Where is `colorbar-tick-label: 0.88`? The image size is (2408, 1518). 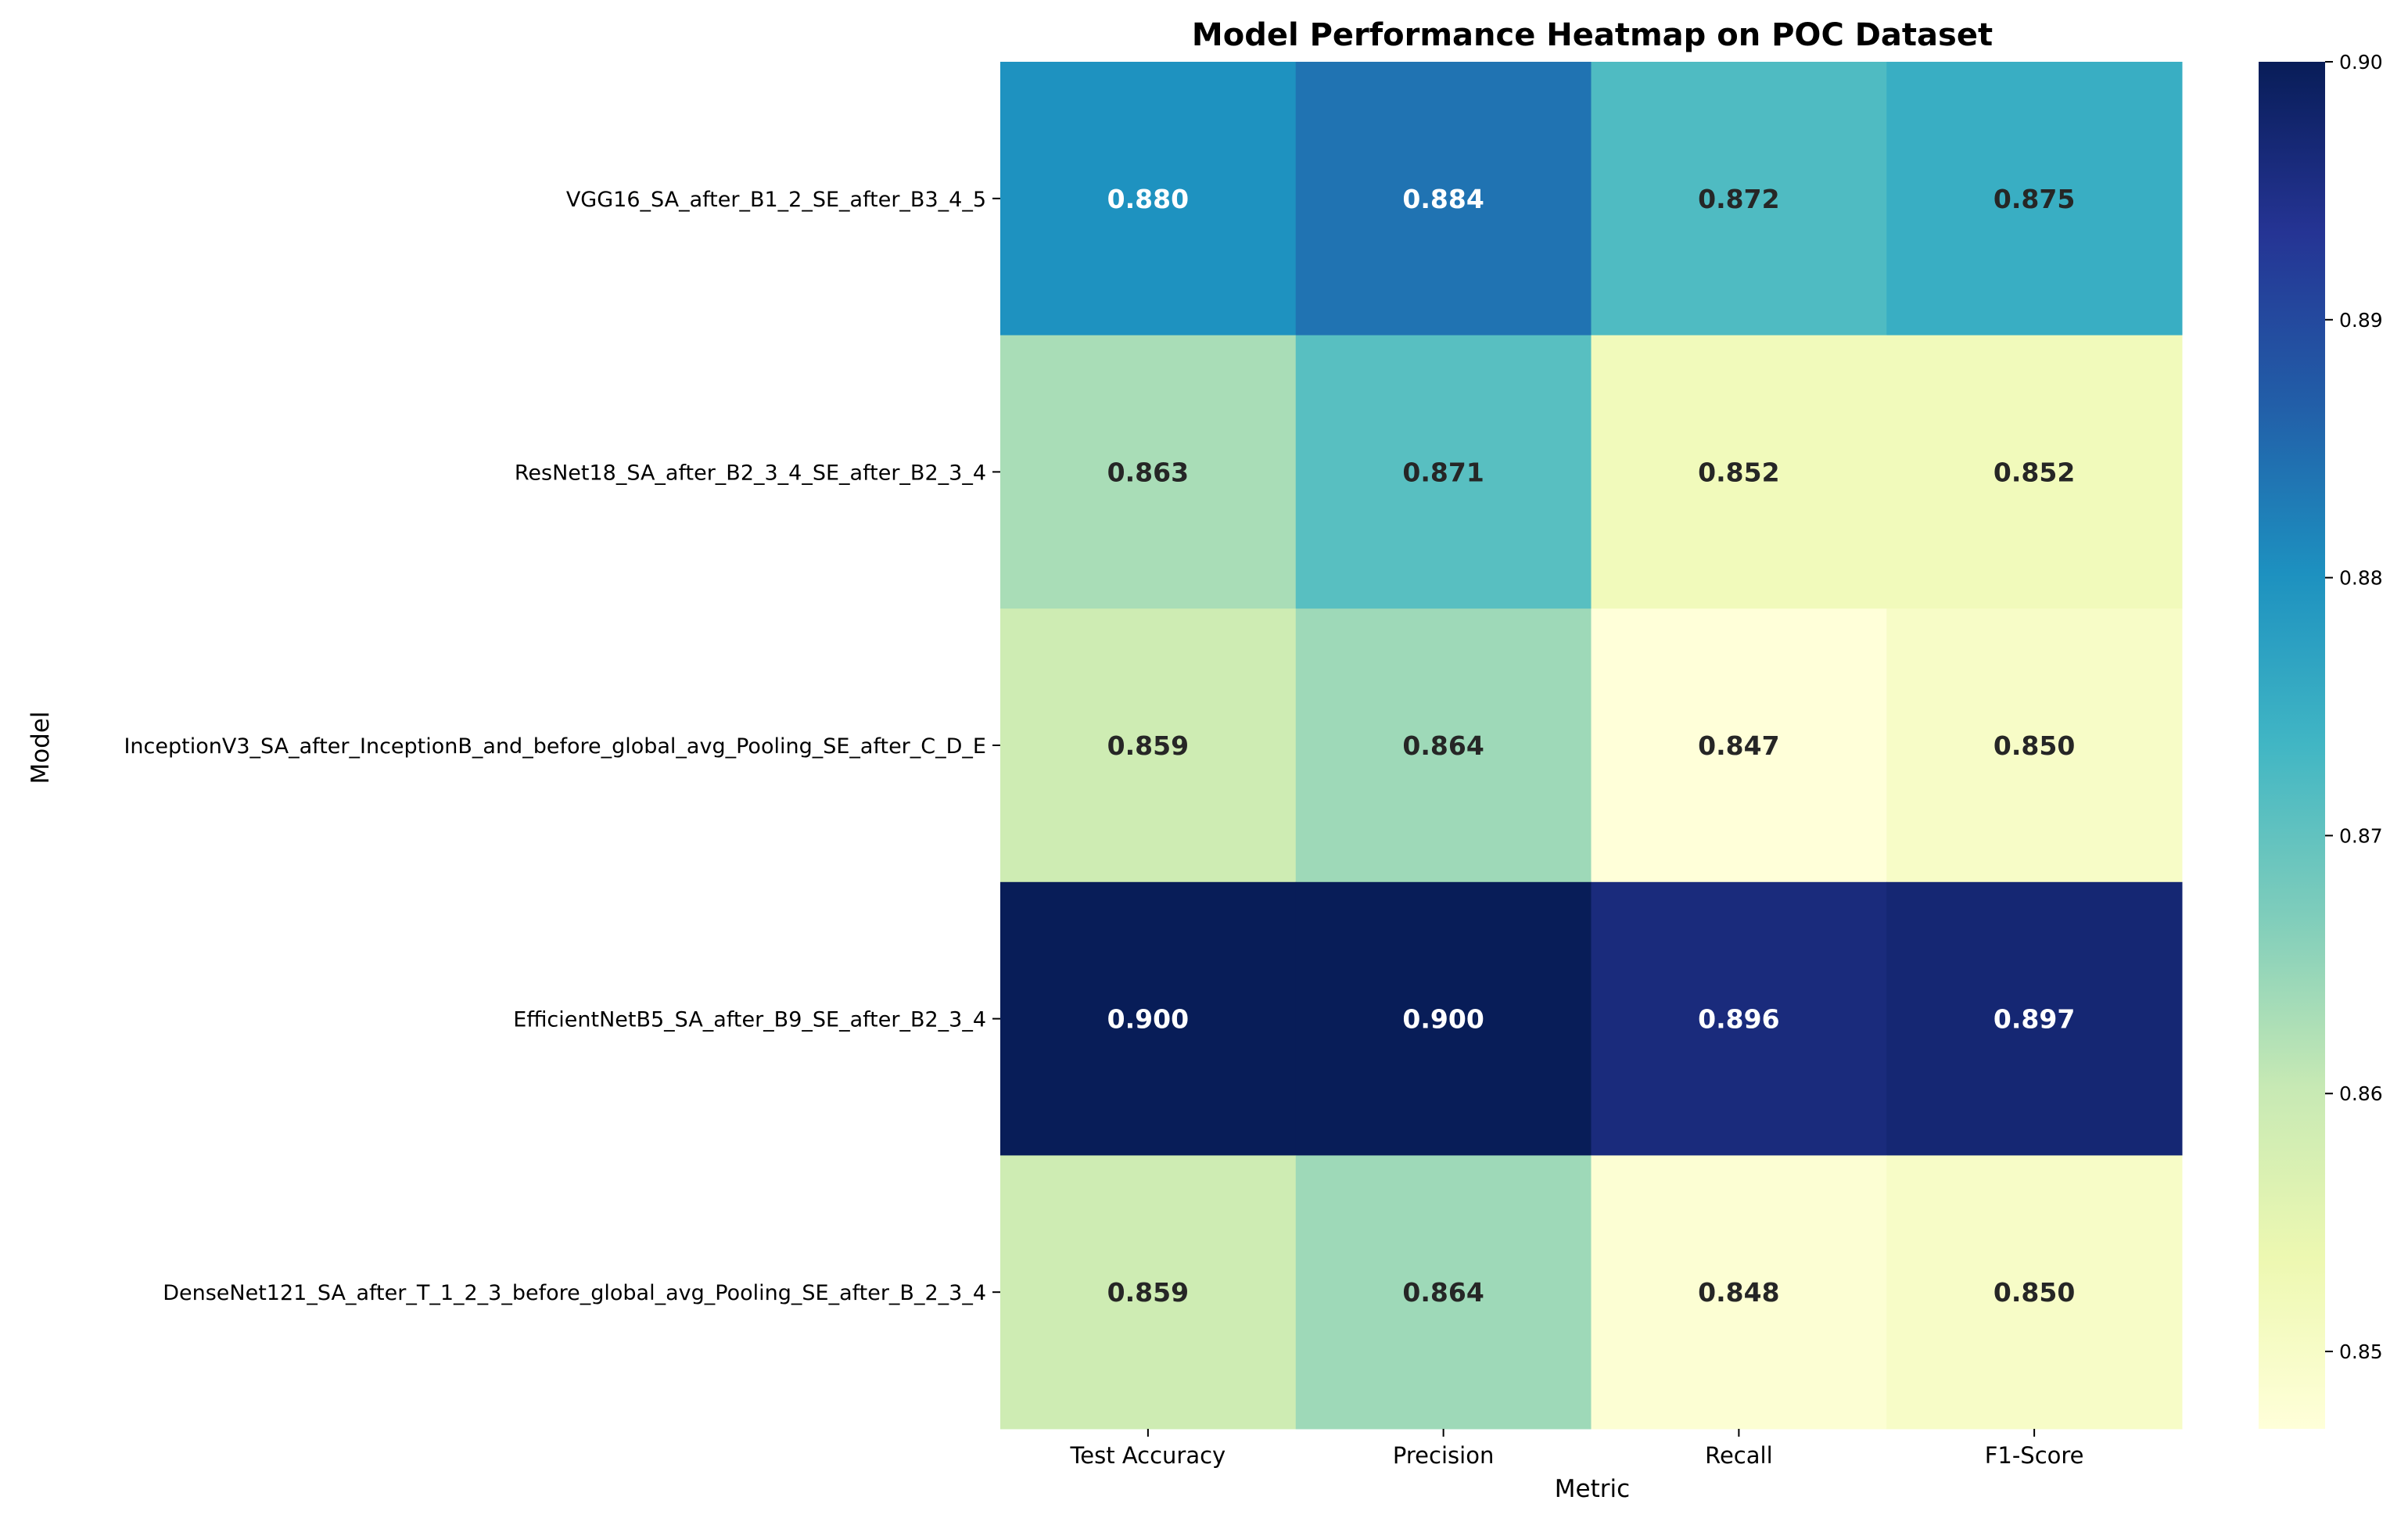 colorbar-tick-label: 0.88 is located at coordinates (2361, 578).